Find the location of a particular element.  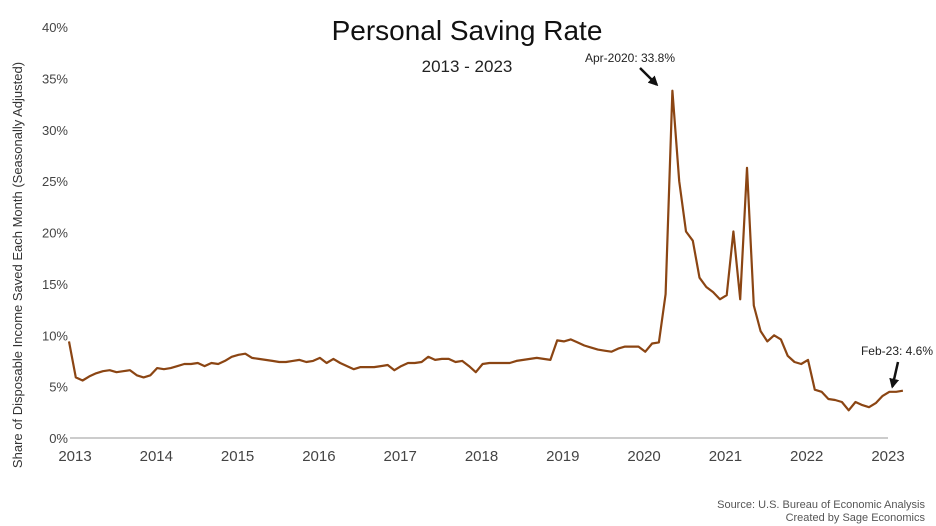

x-tick-label: 2018 is located at coordinates (481, 456).